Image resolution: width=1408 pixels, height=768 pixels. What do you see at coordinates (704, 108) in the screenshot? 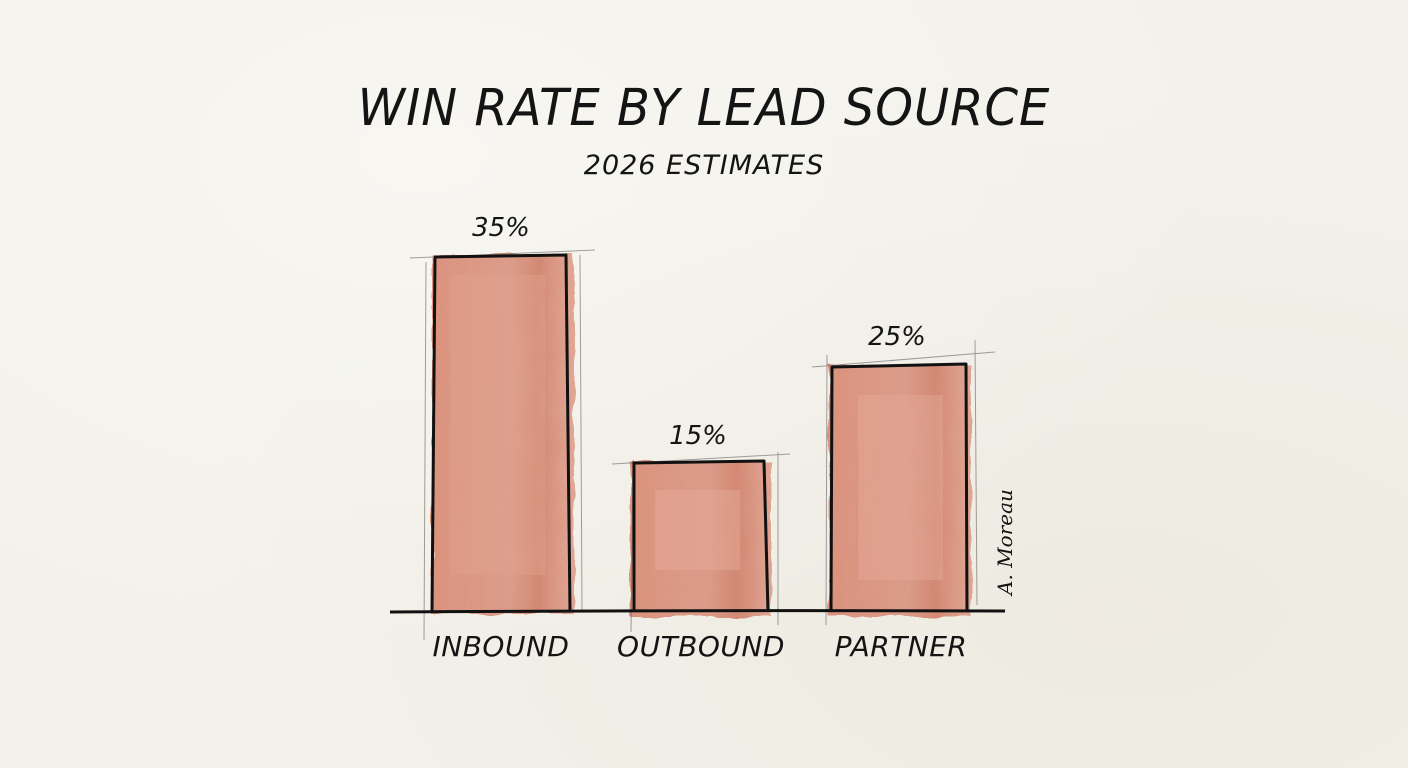
I see `chart-title: WIN RATE BY LEAD SOURCE` at bounding box center [704, 108].